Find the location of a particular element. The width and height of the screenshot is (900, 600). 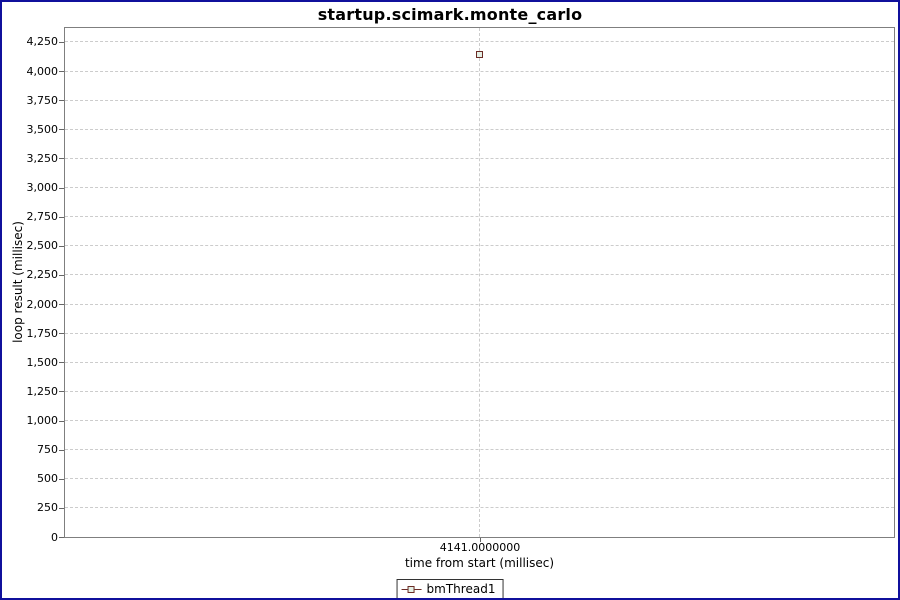

y-tick-label: 3,250 is located at coordinates (42, 158).